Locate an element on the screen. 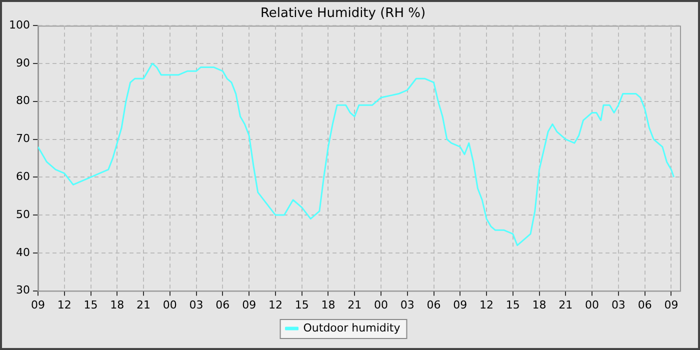 This screenshot has width=700, height=350. y-tick-label: 90 is located at coordinates (23, 63).